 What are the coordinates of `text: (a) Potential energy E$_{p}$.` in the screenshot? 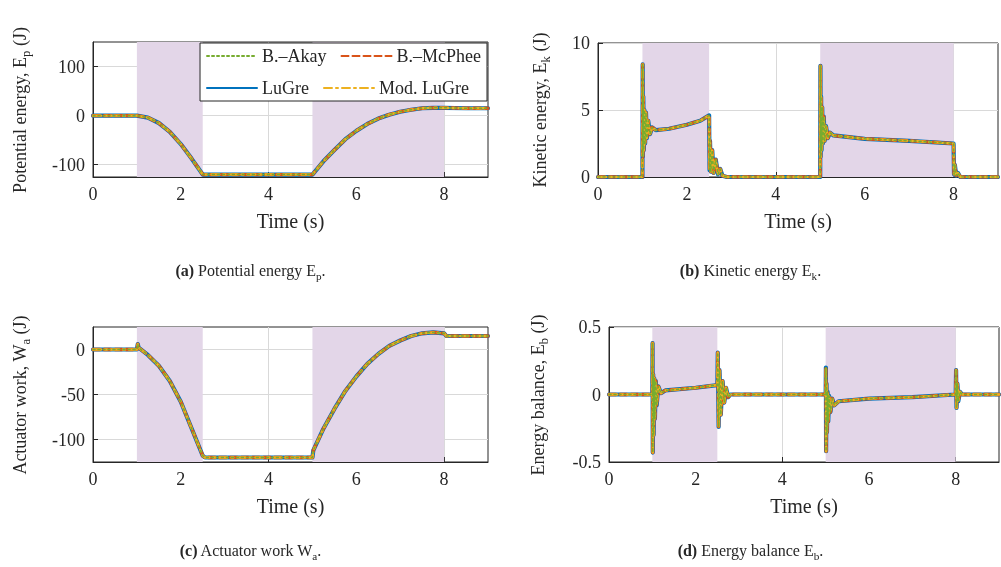 It's located at (250, 272).